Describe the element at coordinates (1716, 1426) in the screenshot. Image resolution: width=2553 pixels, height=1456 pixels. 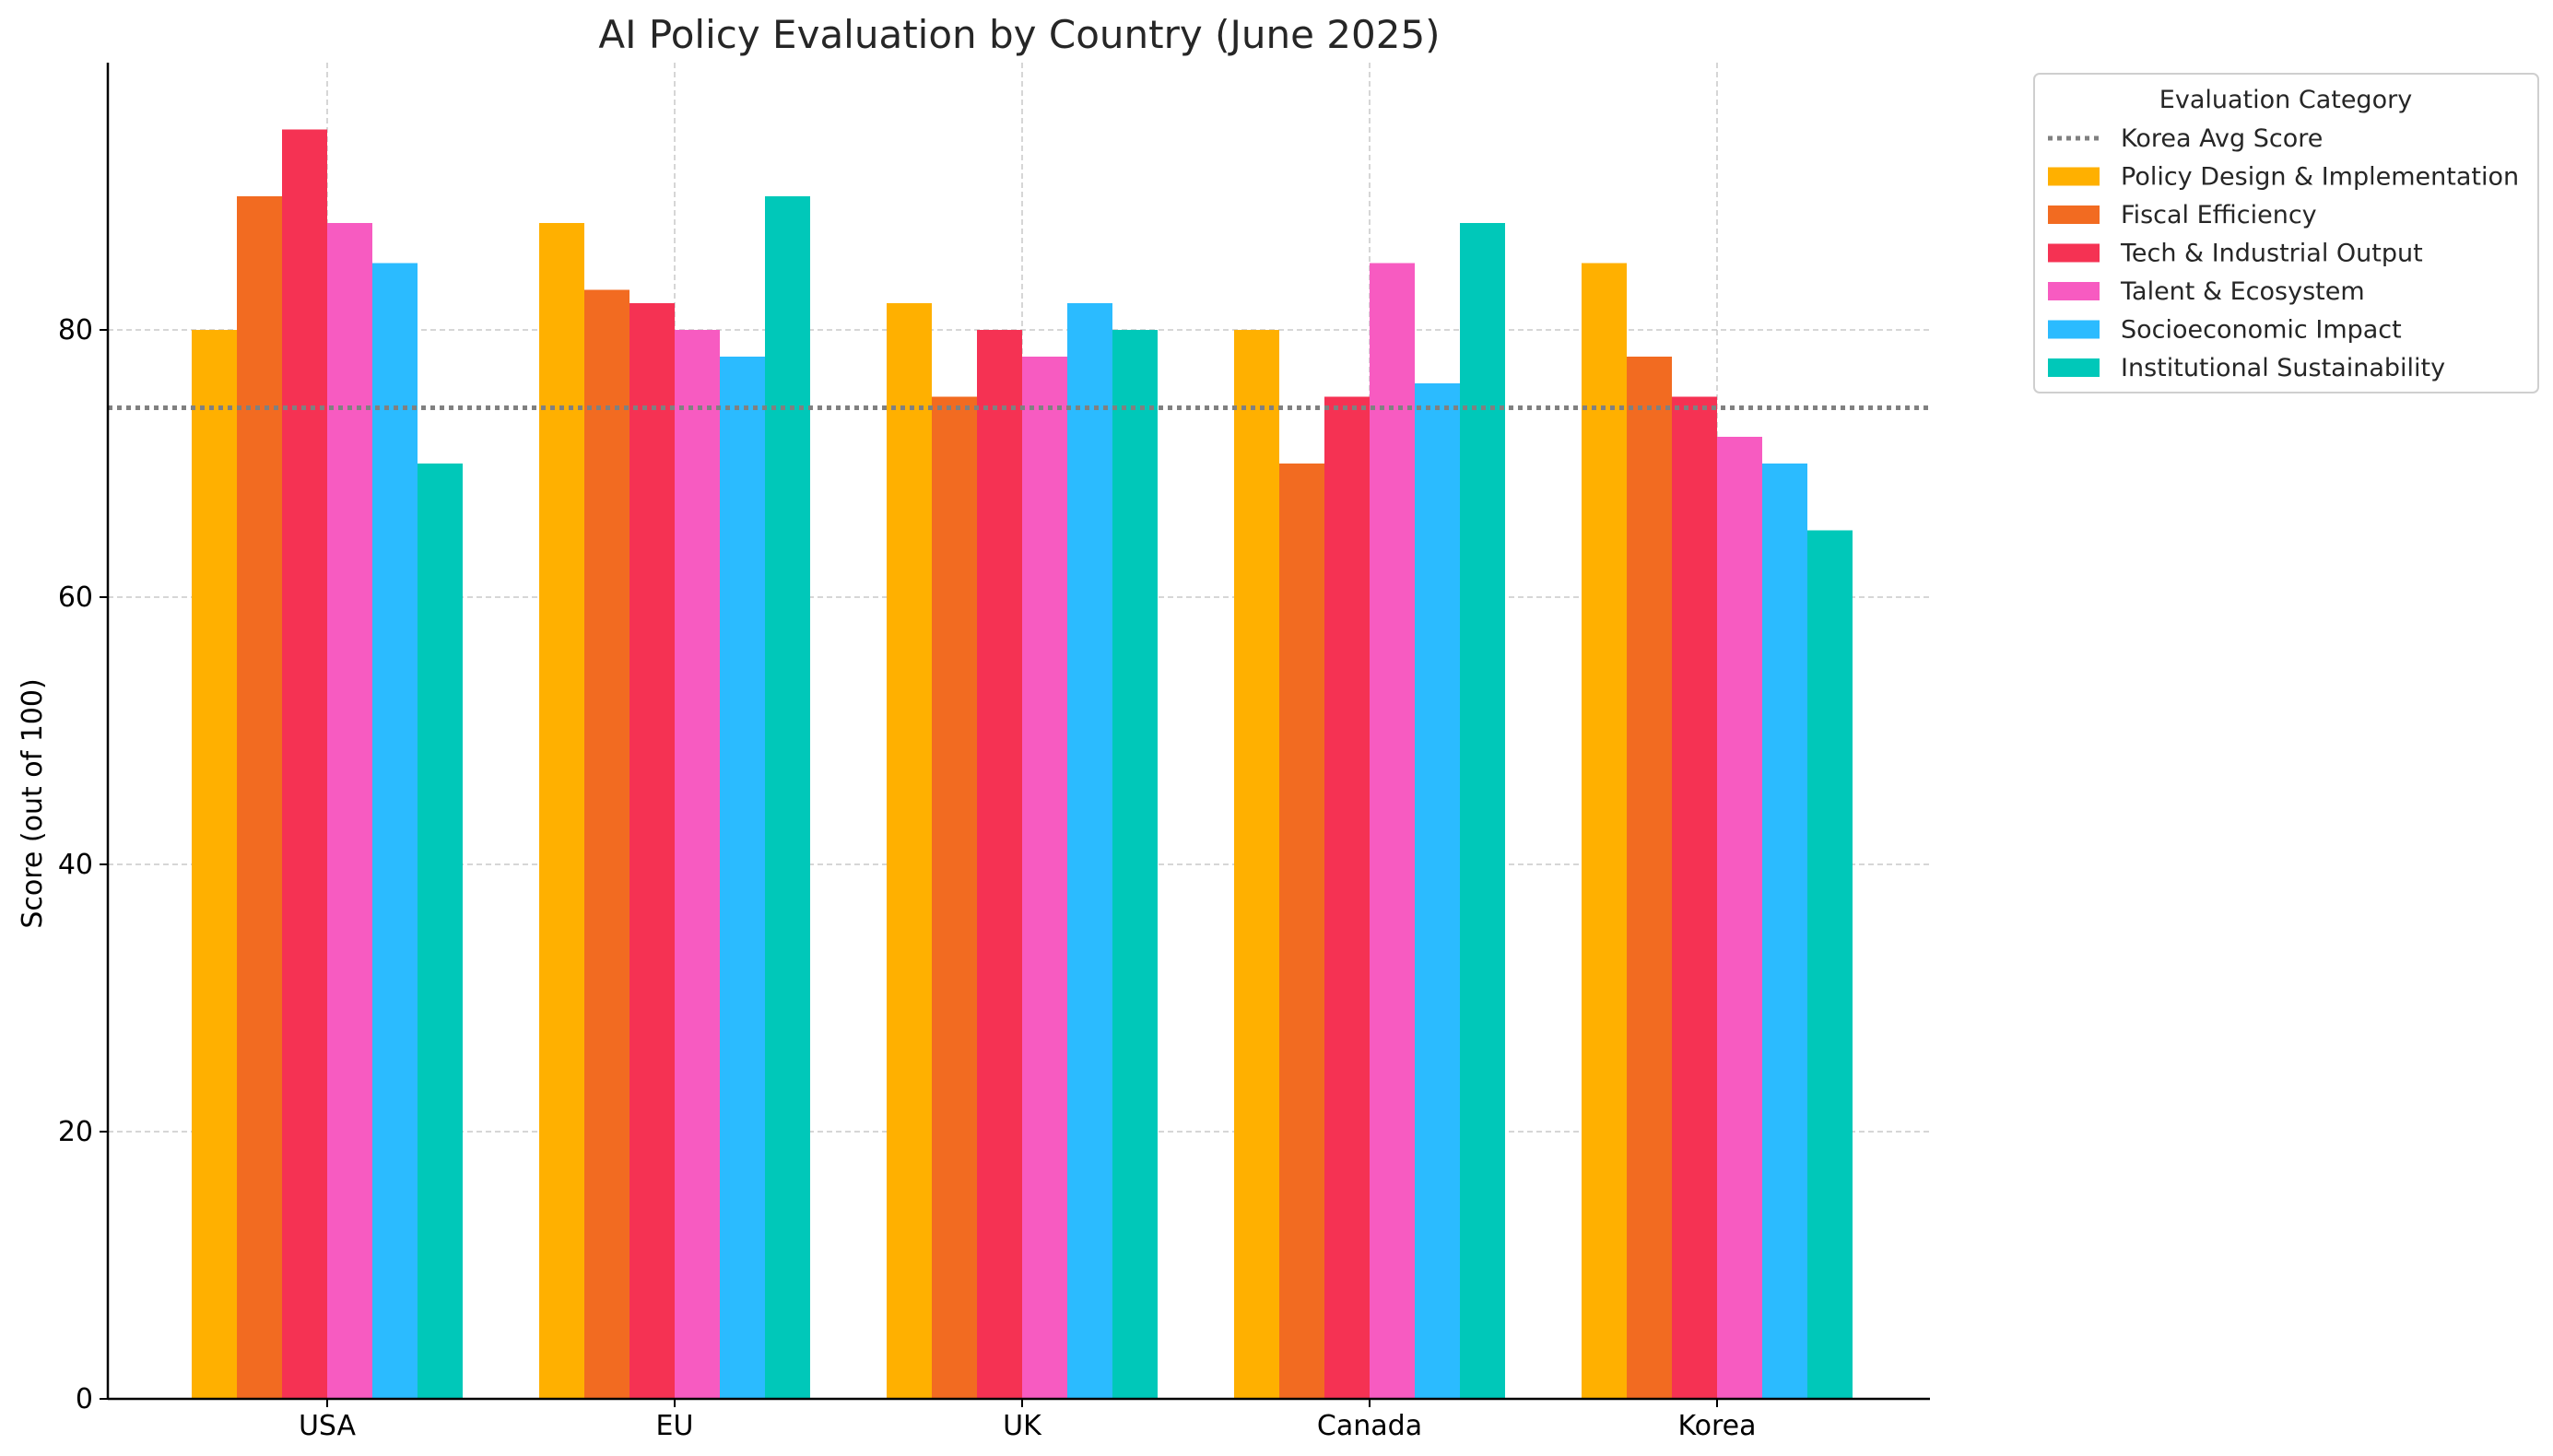
I see `x-tick-label: Korea` at that location.